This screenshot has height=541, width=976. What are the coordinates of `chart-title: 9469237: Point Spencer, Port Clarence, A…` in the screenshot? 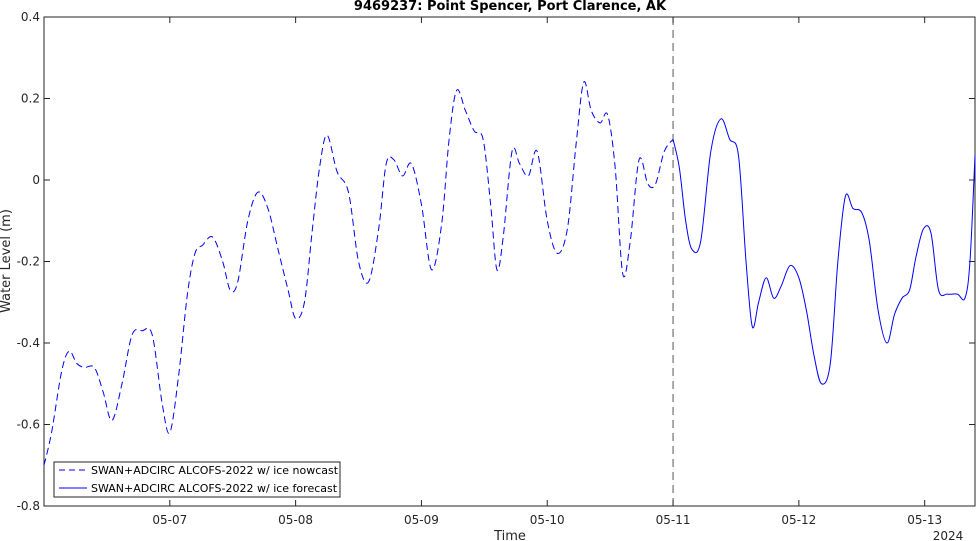 It's located at (510, 7).